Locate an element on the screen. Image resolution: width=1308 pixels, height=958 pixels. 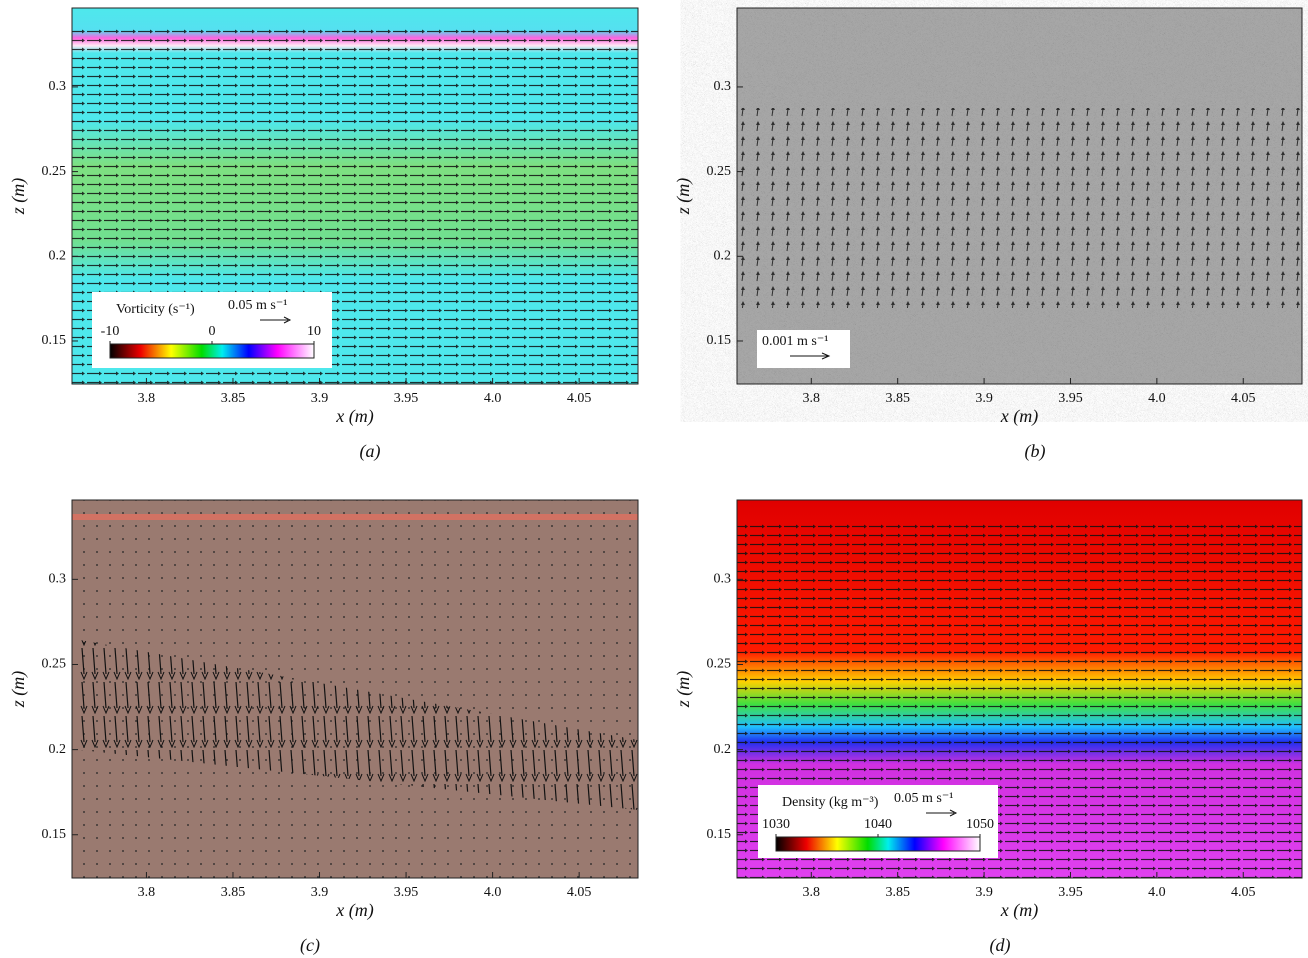
legend-box is located at coordinates (803, 349).